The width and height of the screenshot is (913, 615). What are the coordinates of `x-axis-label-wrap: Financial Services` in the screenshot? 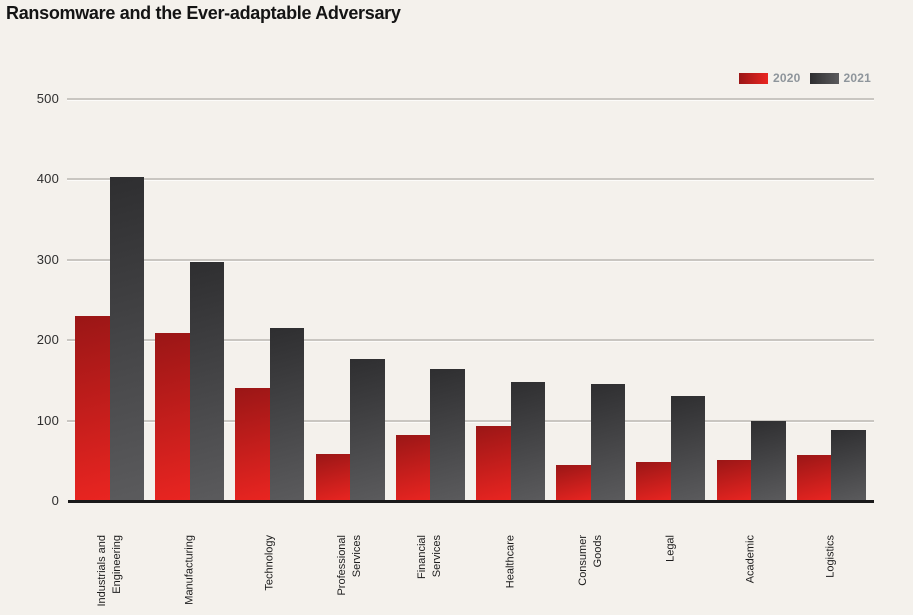 It's located at (430, 575).